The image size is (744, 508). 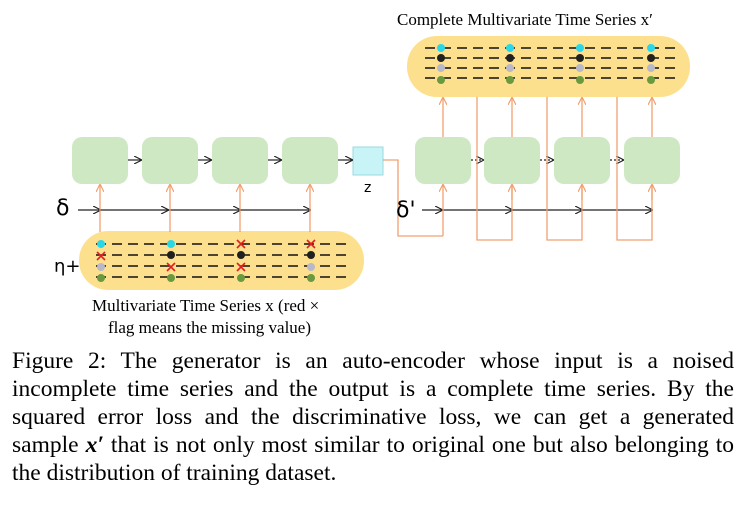 What do you see at coordinates (63, 208) in the screenshot?
I see `delta-label: δ` at bounding box center [63, 208].